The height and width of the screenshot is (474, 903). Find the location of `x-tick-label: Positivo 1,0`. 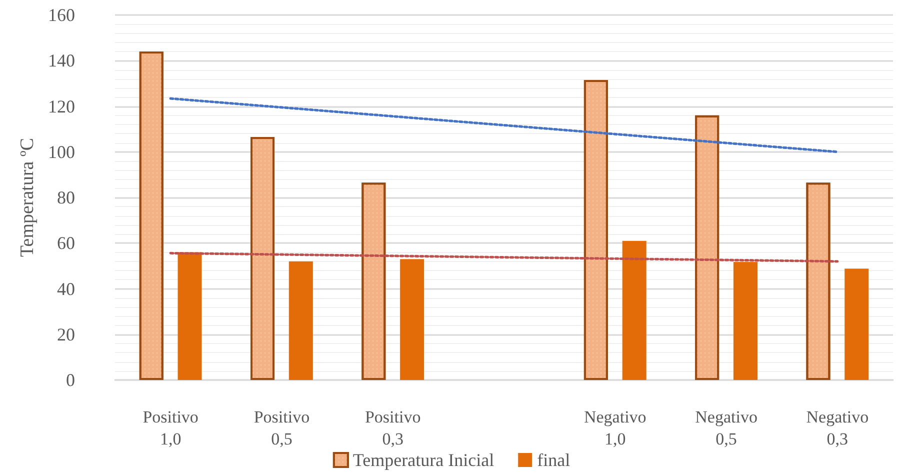

x-tick-label: Positivo 1,0 is located at coordinates (170, 428).